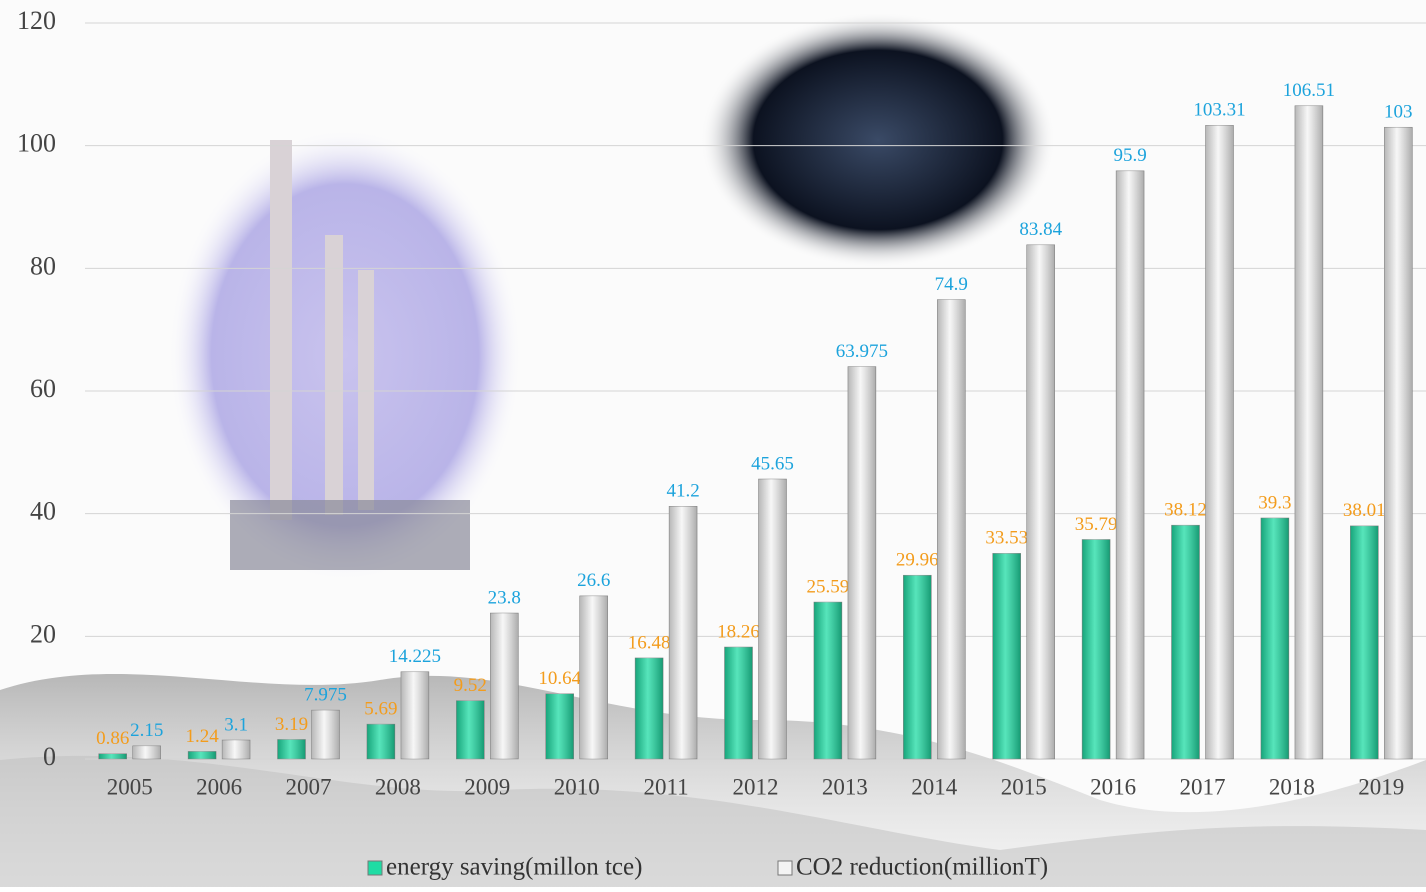 This screenshot has height=892, width=1426. Describe the element at coordinates (666, 786) in the screenshot. I see `x-tick-label: 2011` at that location.